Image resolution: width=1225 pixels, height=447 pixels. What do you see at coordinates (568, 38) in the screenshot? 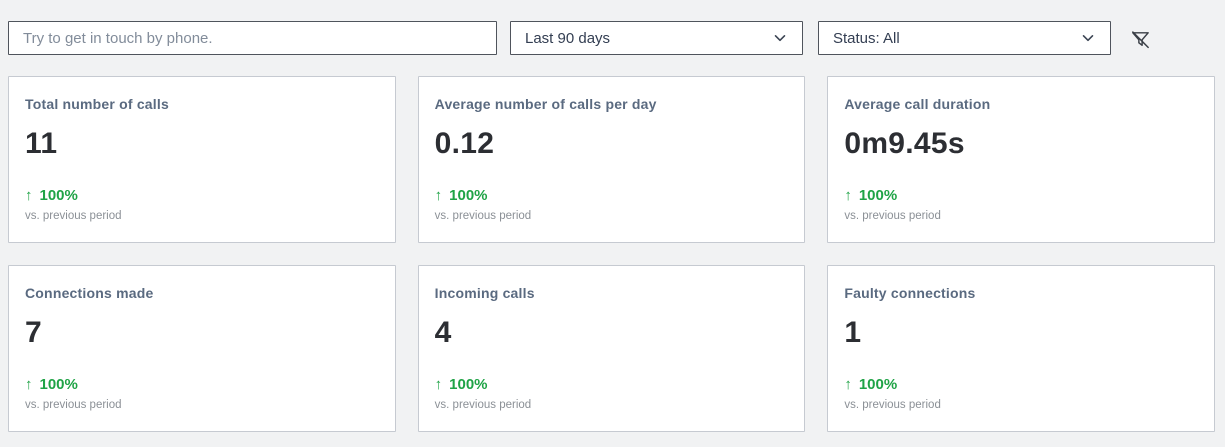
I see `date-range-value: Last 90 days` at bounding box center [568, 38].